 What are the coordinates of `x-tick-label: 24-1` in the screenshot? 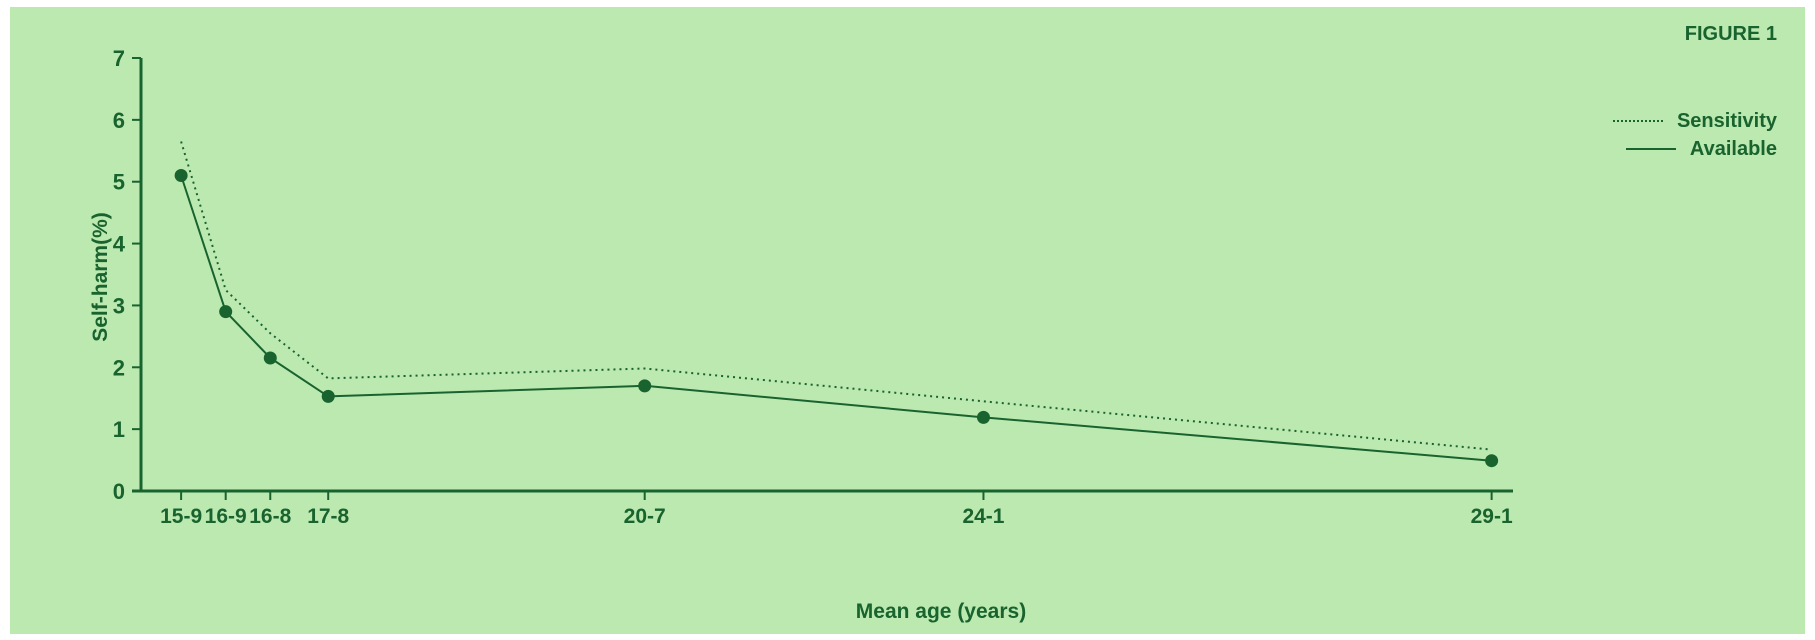 It's located at (983, 516).